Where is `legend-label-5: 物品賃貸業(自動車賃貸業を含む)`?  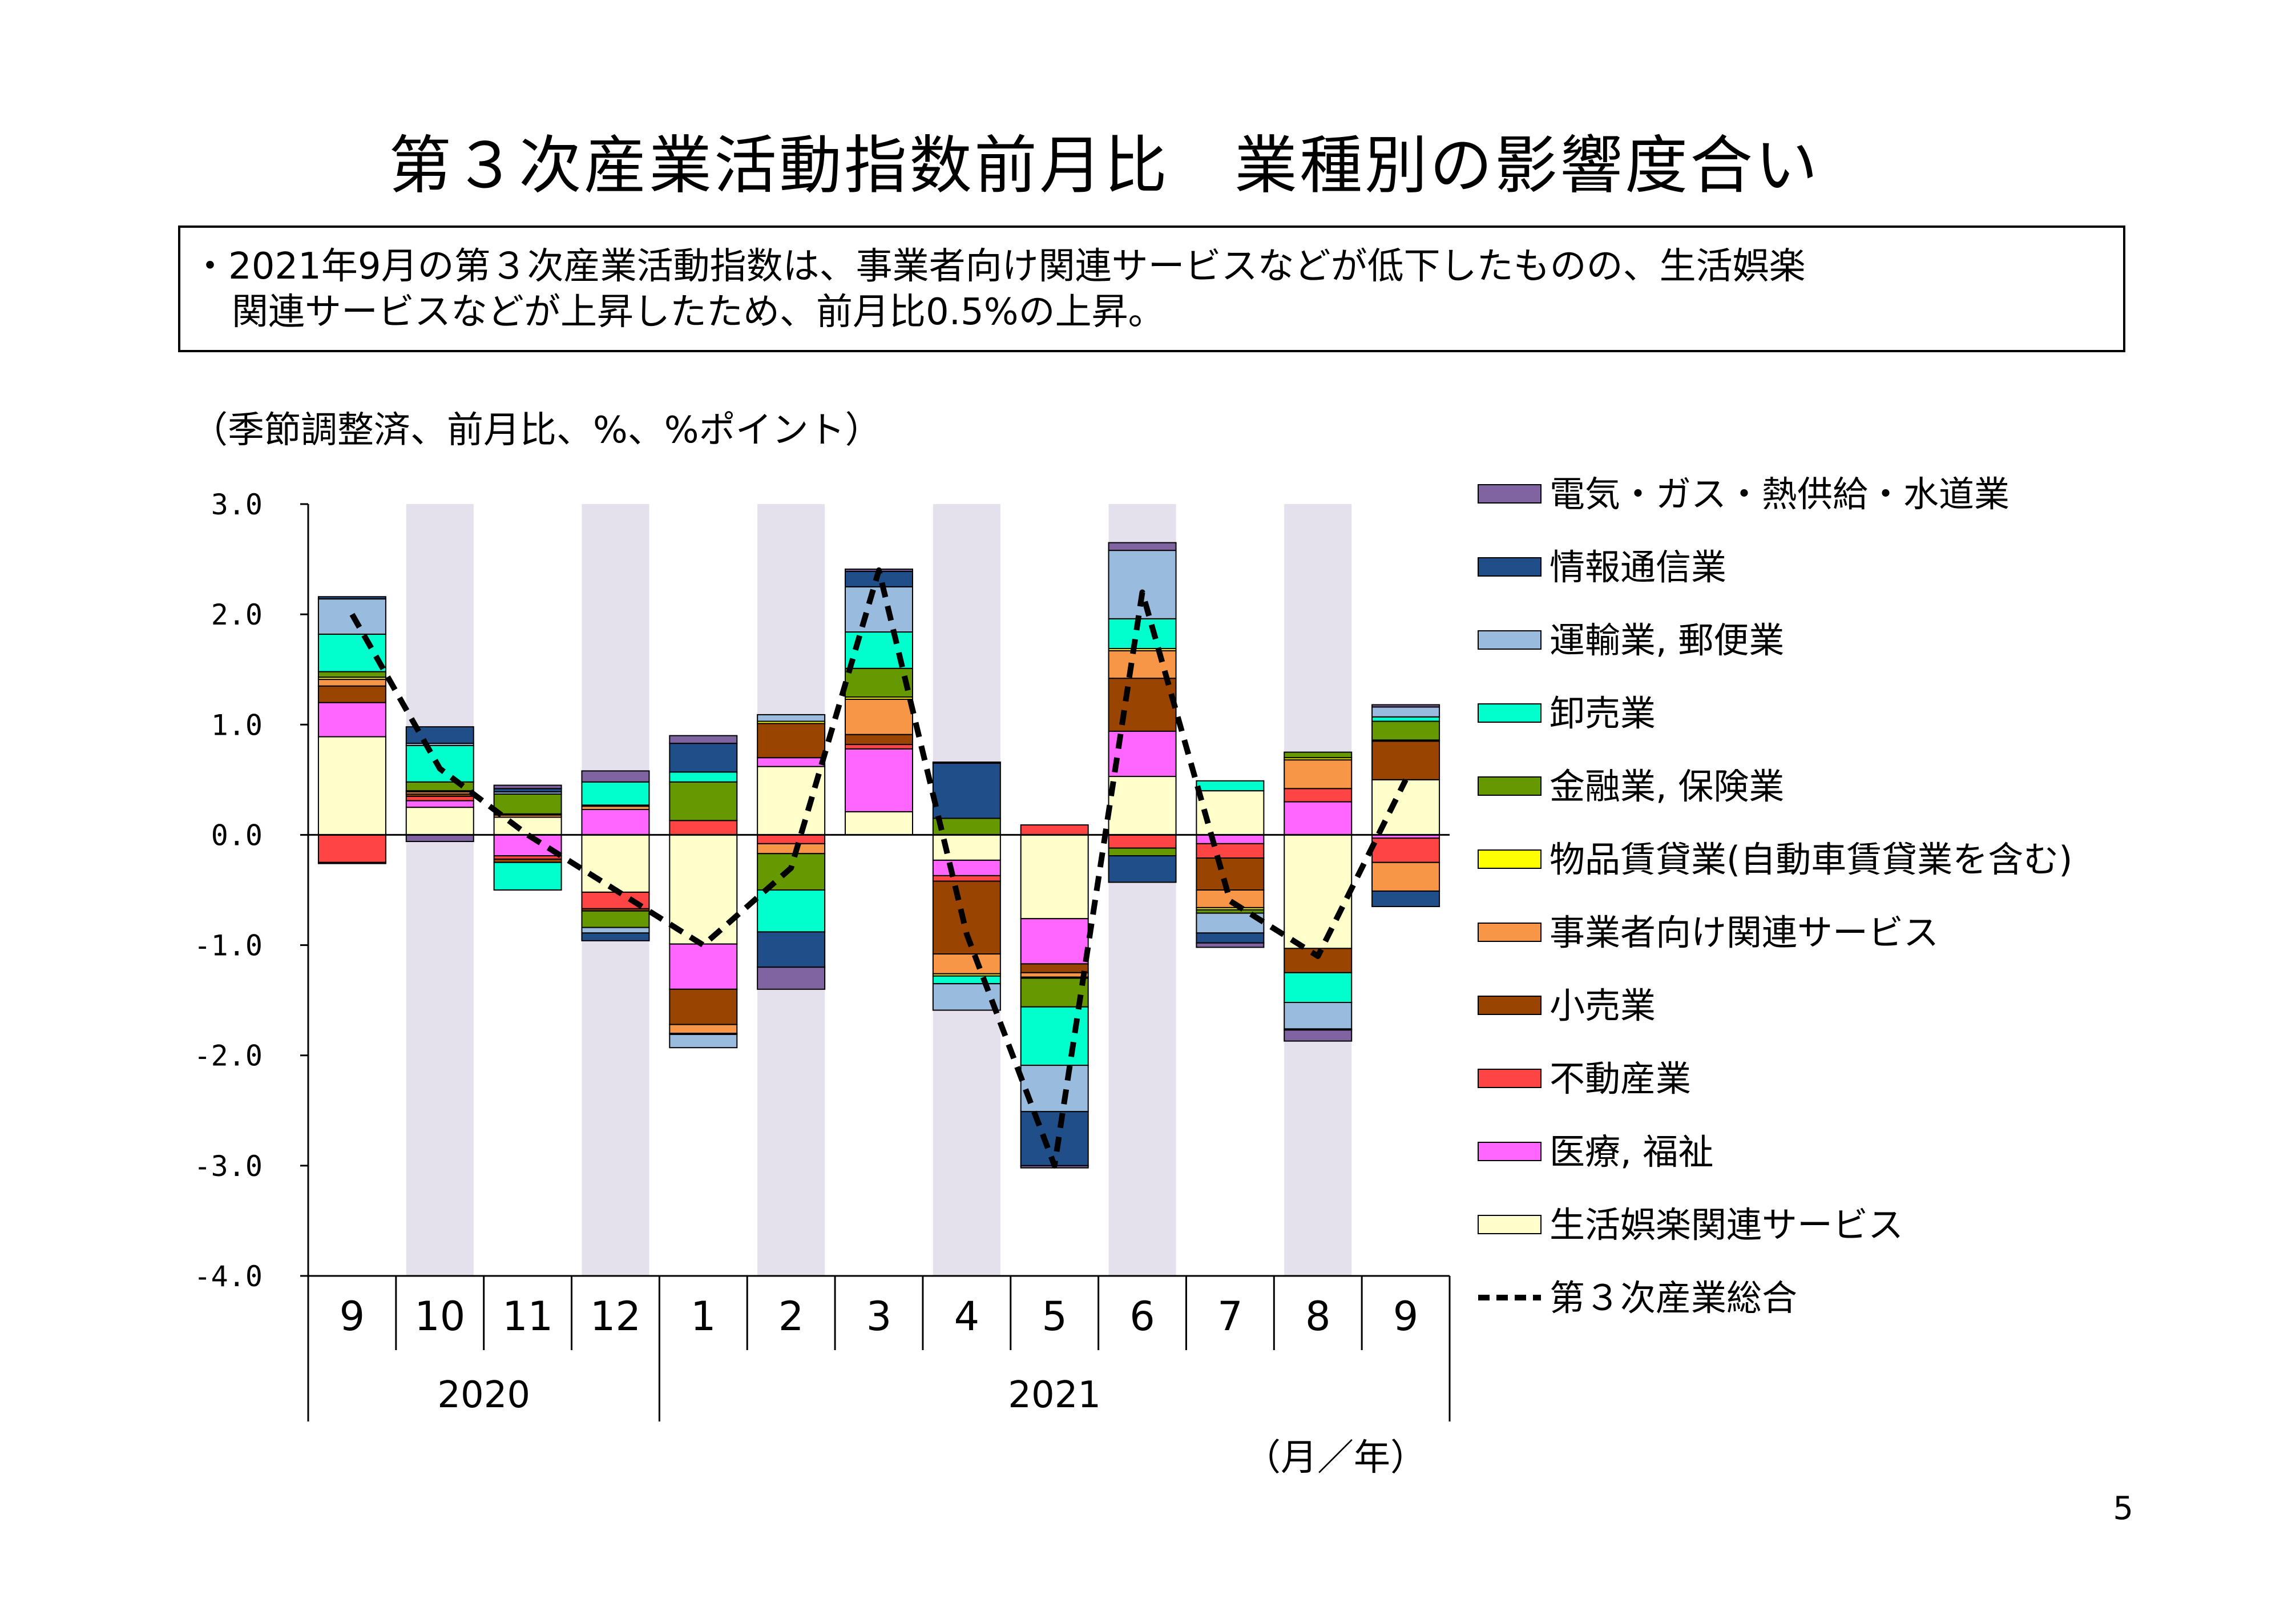 legend-label-5: 物品賃貸業(自動車賃貸業を含む) is located at coordinates (1811, 859).